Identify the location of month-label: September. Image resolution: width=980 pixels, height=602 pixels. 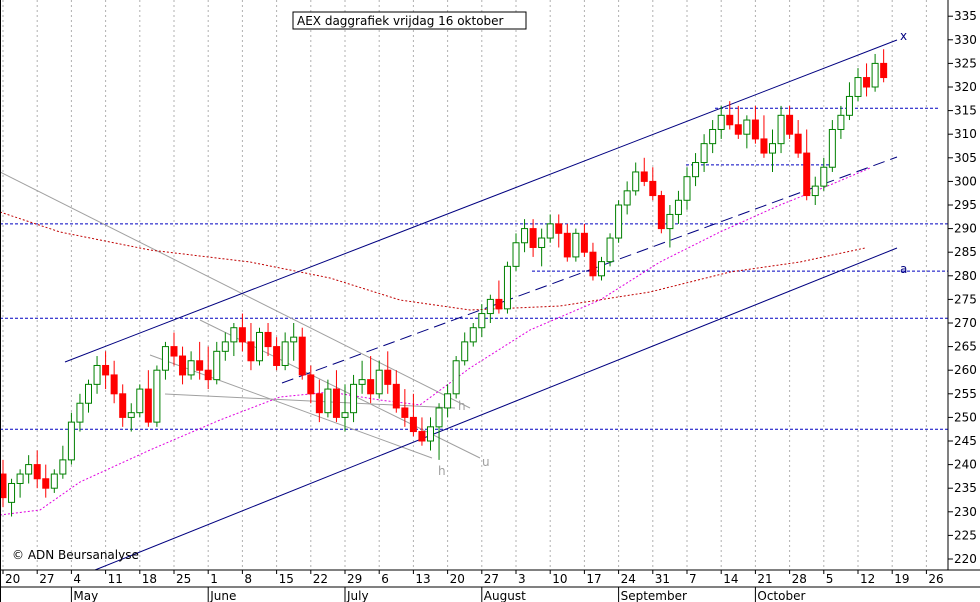
(654, 595).